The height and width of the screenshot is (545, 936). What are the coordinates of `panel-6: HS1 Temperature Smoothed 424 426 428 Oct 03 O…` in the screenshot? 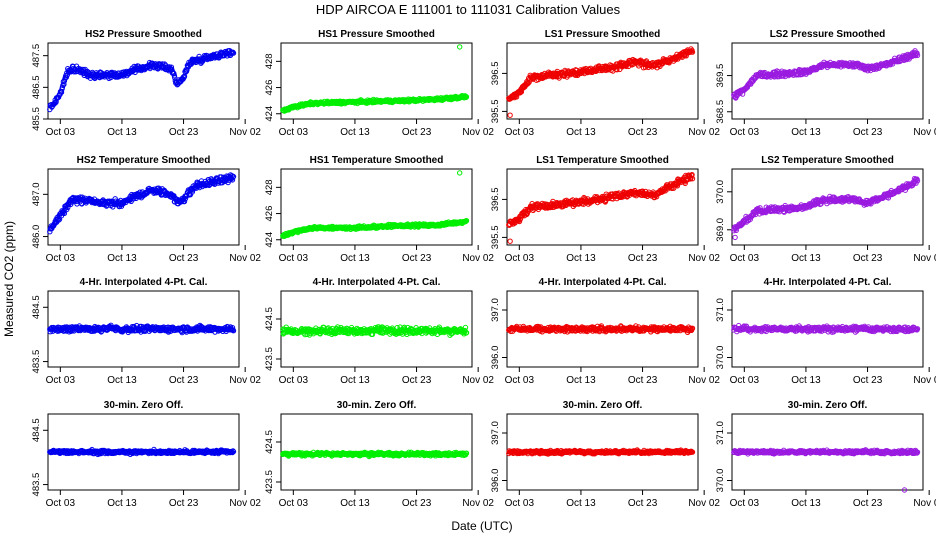 It's located at (379, 209).